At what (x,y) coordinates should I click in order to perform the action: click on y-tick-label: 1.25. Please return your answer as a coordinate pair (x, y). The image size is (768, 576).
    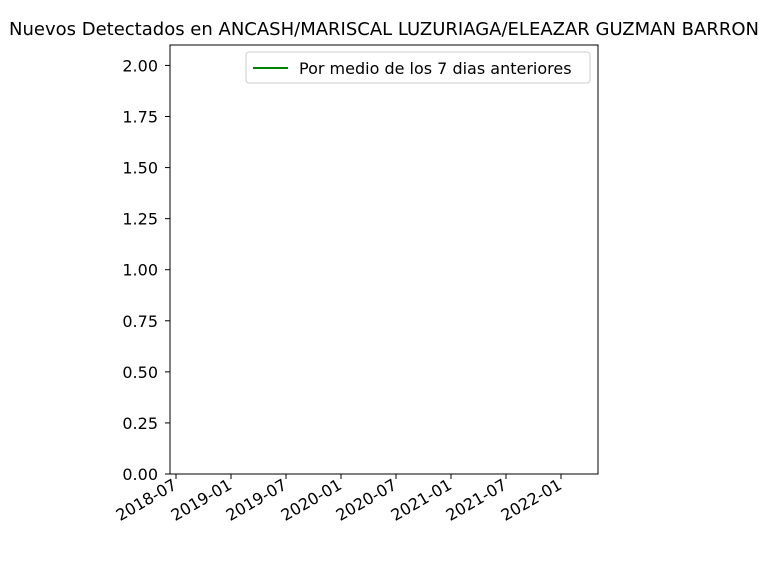
    Looking at the image, I should click on (140, 219).